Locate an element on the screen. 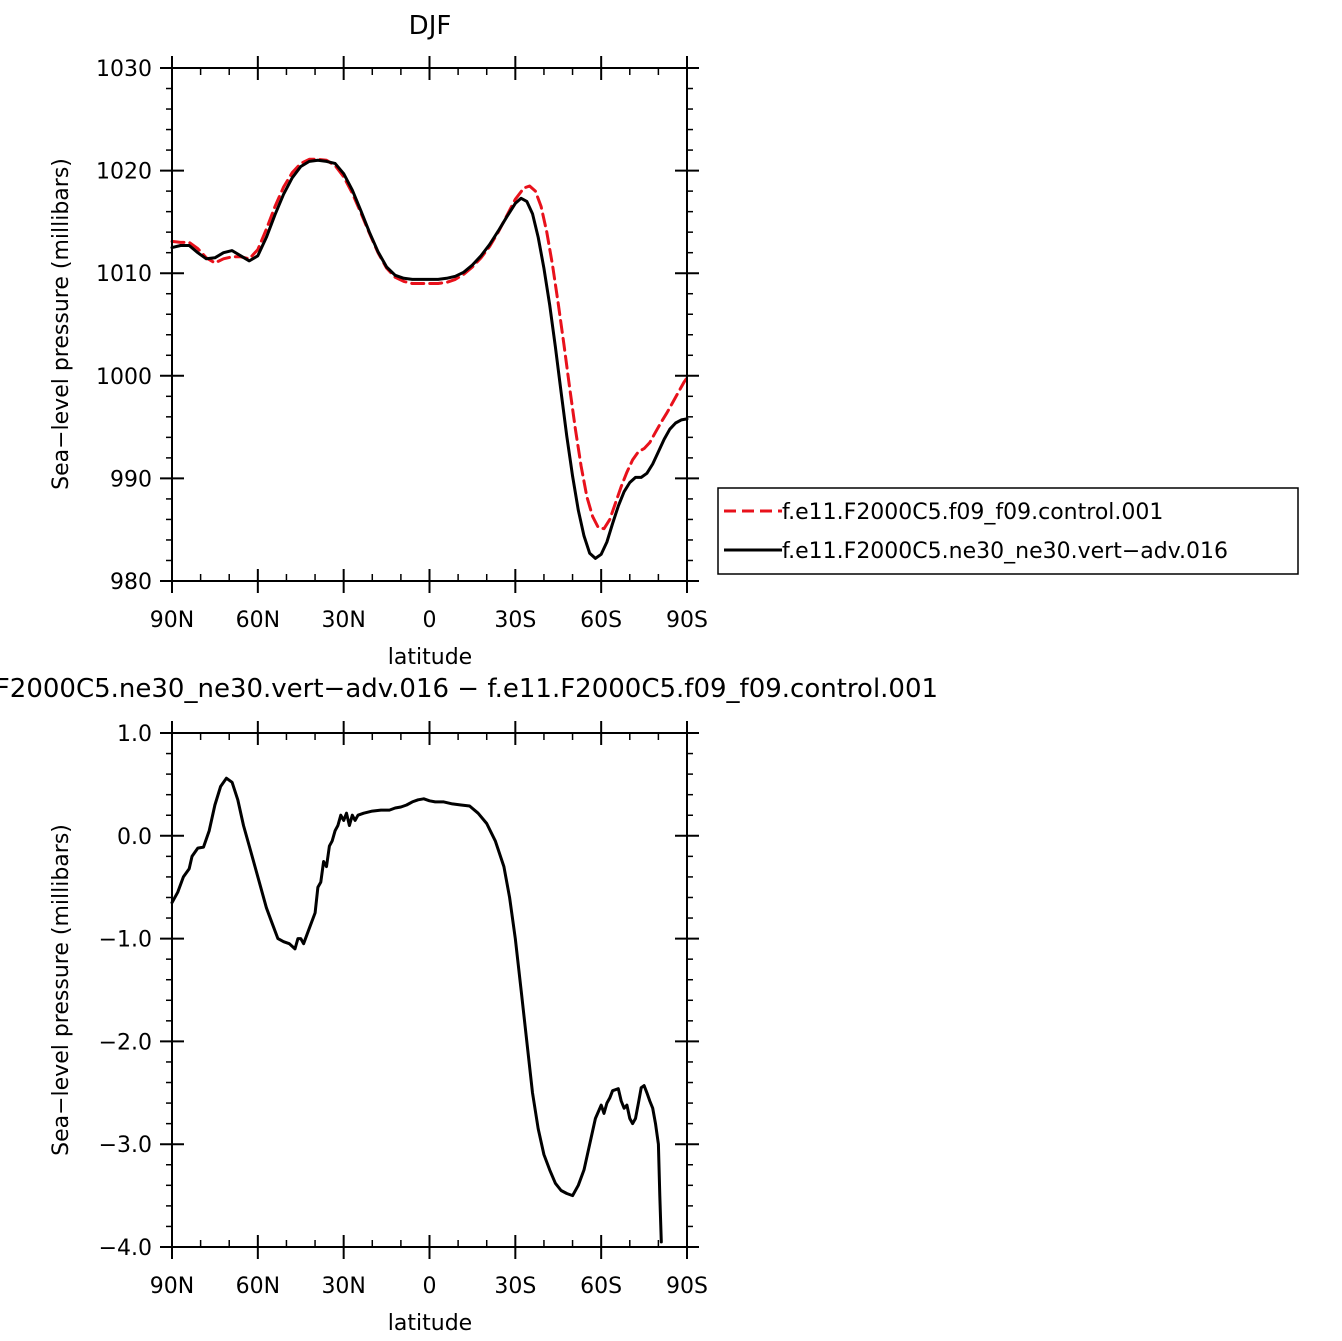 Image resolution: width=1342 pixels, height=1341 pixels. bot-xtick-label: 90S is located at coordinates (687, 1286).